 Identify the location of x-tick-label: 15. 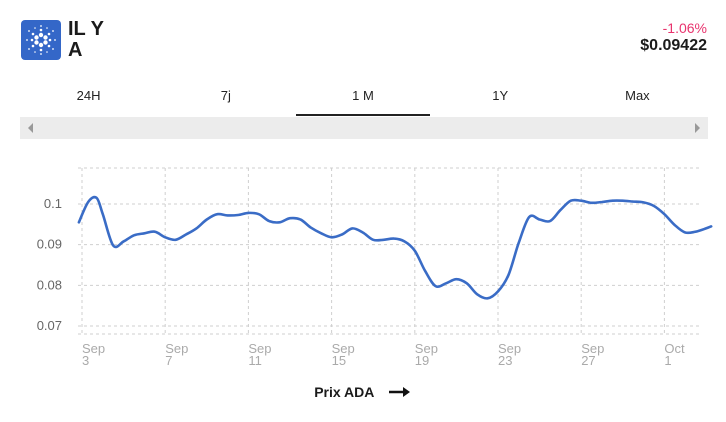
(339, 360).